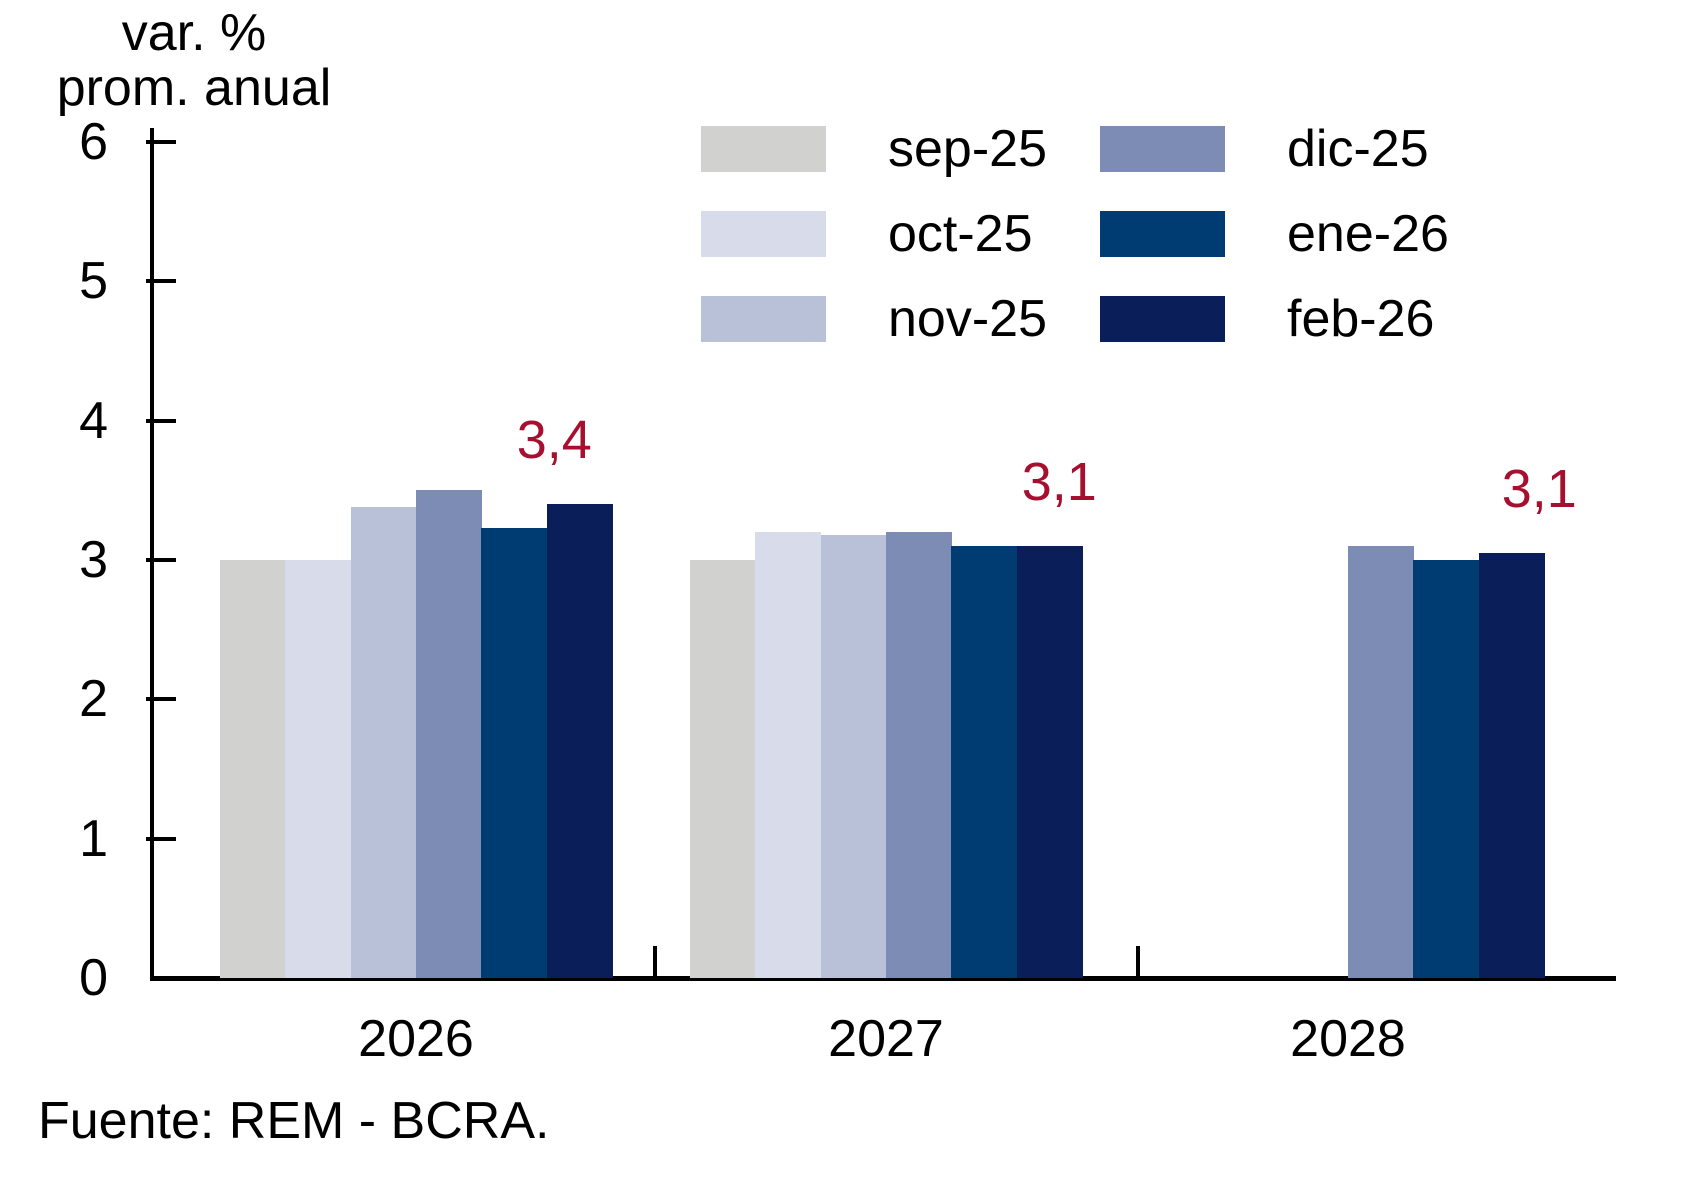 Image resolution: width=1694 pixels, height=1181 pixels. What do you see at coordinates (1348, 1039) in the screenshot?
I see `x-axis-label-2028: 2028` at bounding box center [1348, 1039].